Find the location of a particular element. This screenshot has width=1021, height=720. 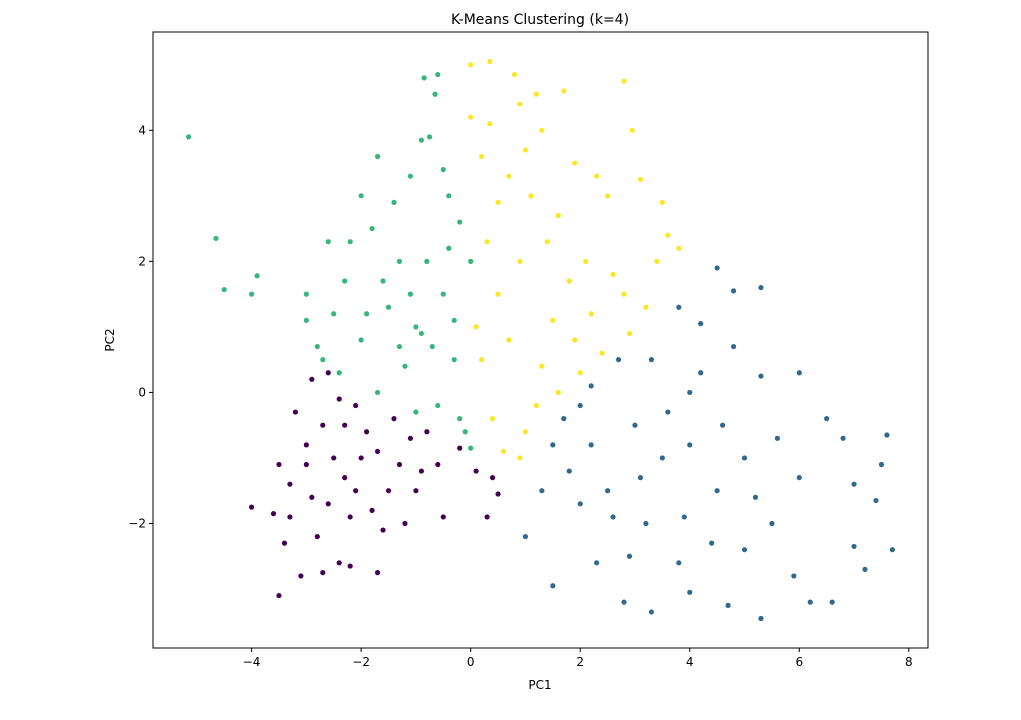

y-tick-label: −2 is located at coordinates (137, 523).